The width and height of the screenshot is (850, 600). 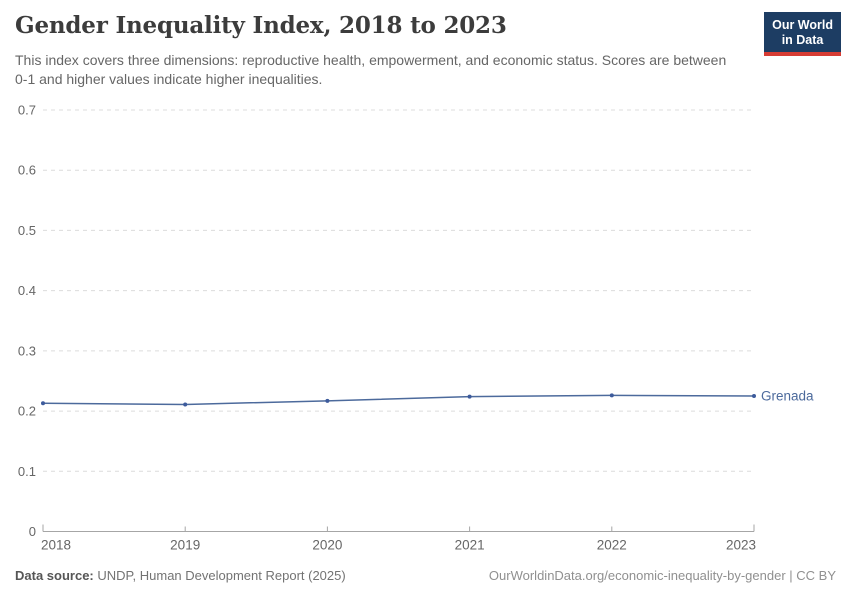 What do you see at coordinates (27, 411) in the screenshot?
I see `y-tick-label: 0.2` at bounding box center [27, 411].